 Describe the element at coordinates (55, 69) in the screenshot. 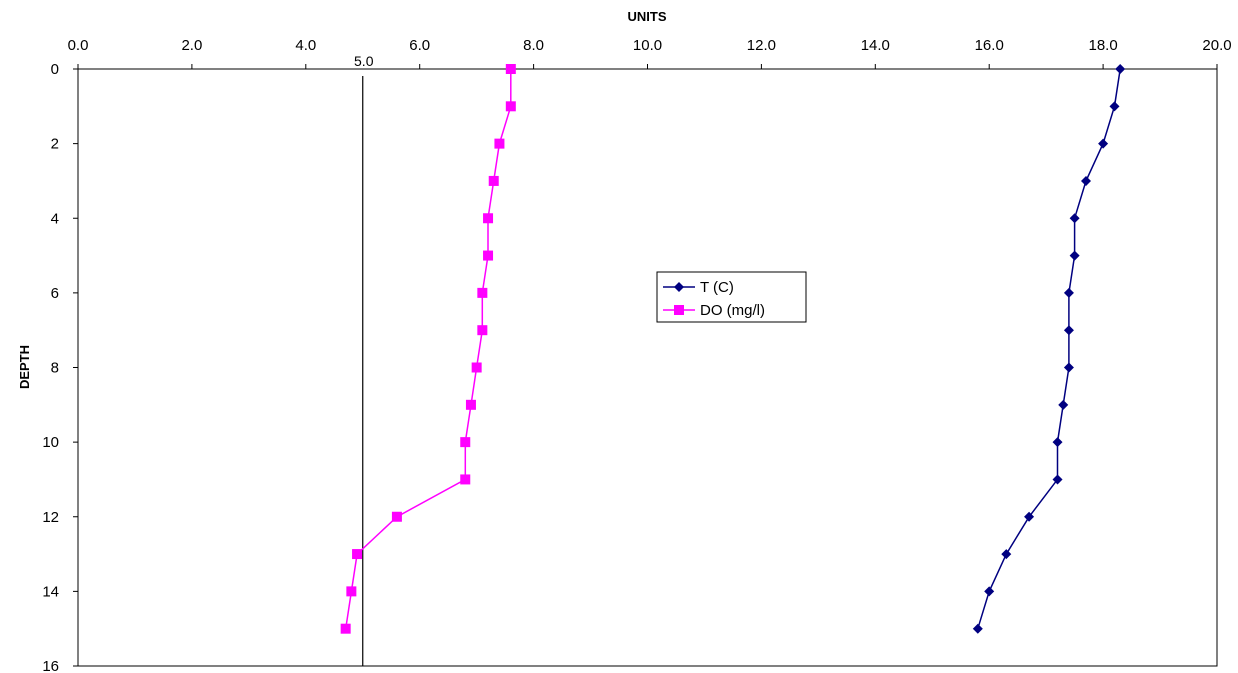

I see `y-tick-label: 0` at that location.